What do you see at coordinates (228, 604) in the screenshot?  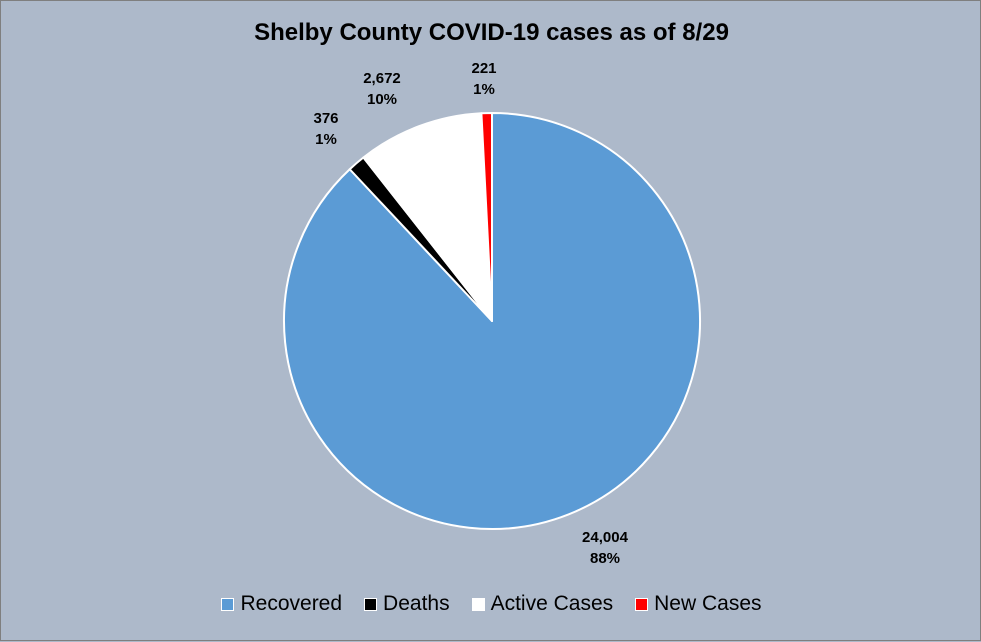 I see `legend-swatch-recovered` at bounding box center [228, 604].